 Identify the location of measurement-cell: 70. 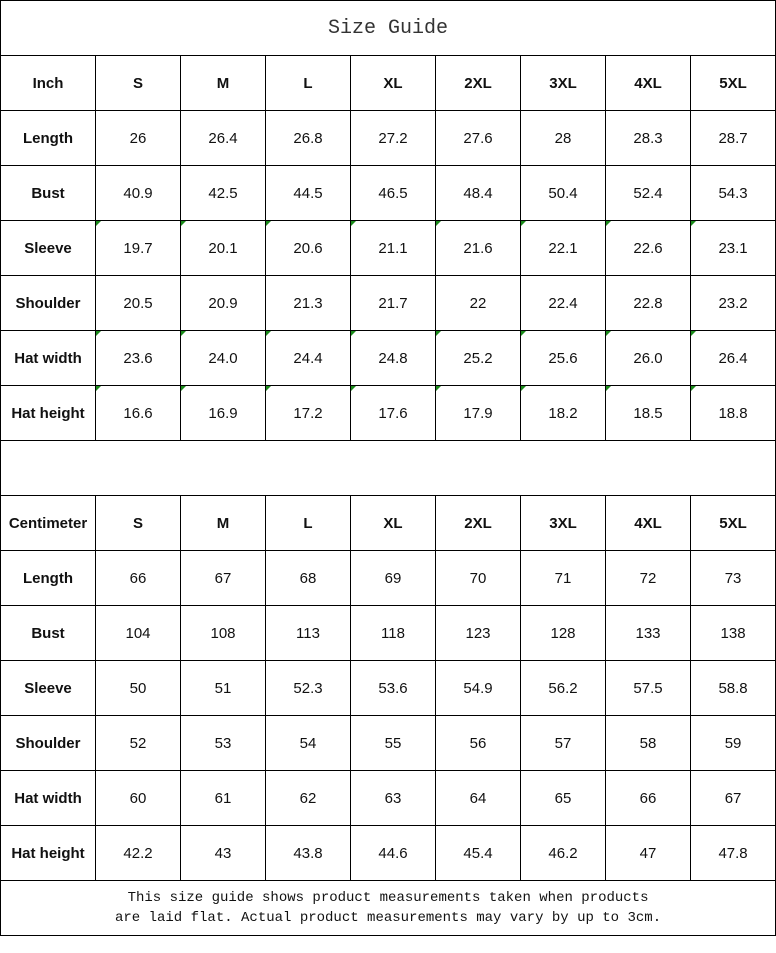
(478, 578).